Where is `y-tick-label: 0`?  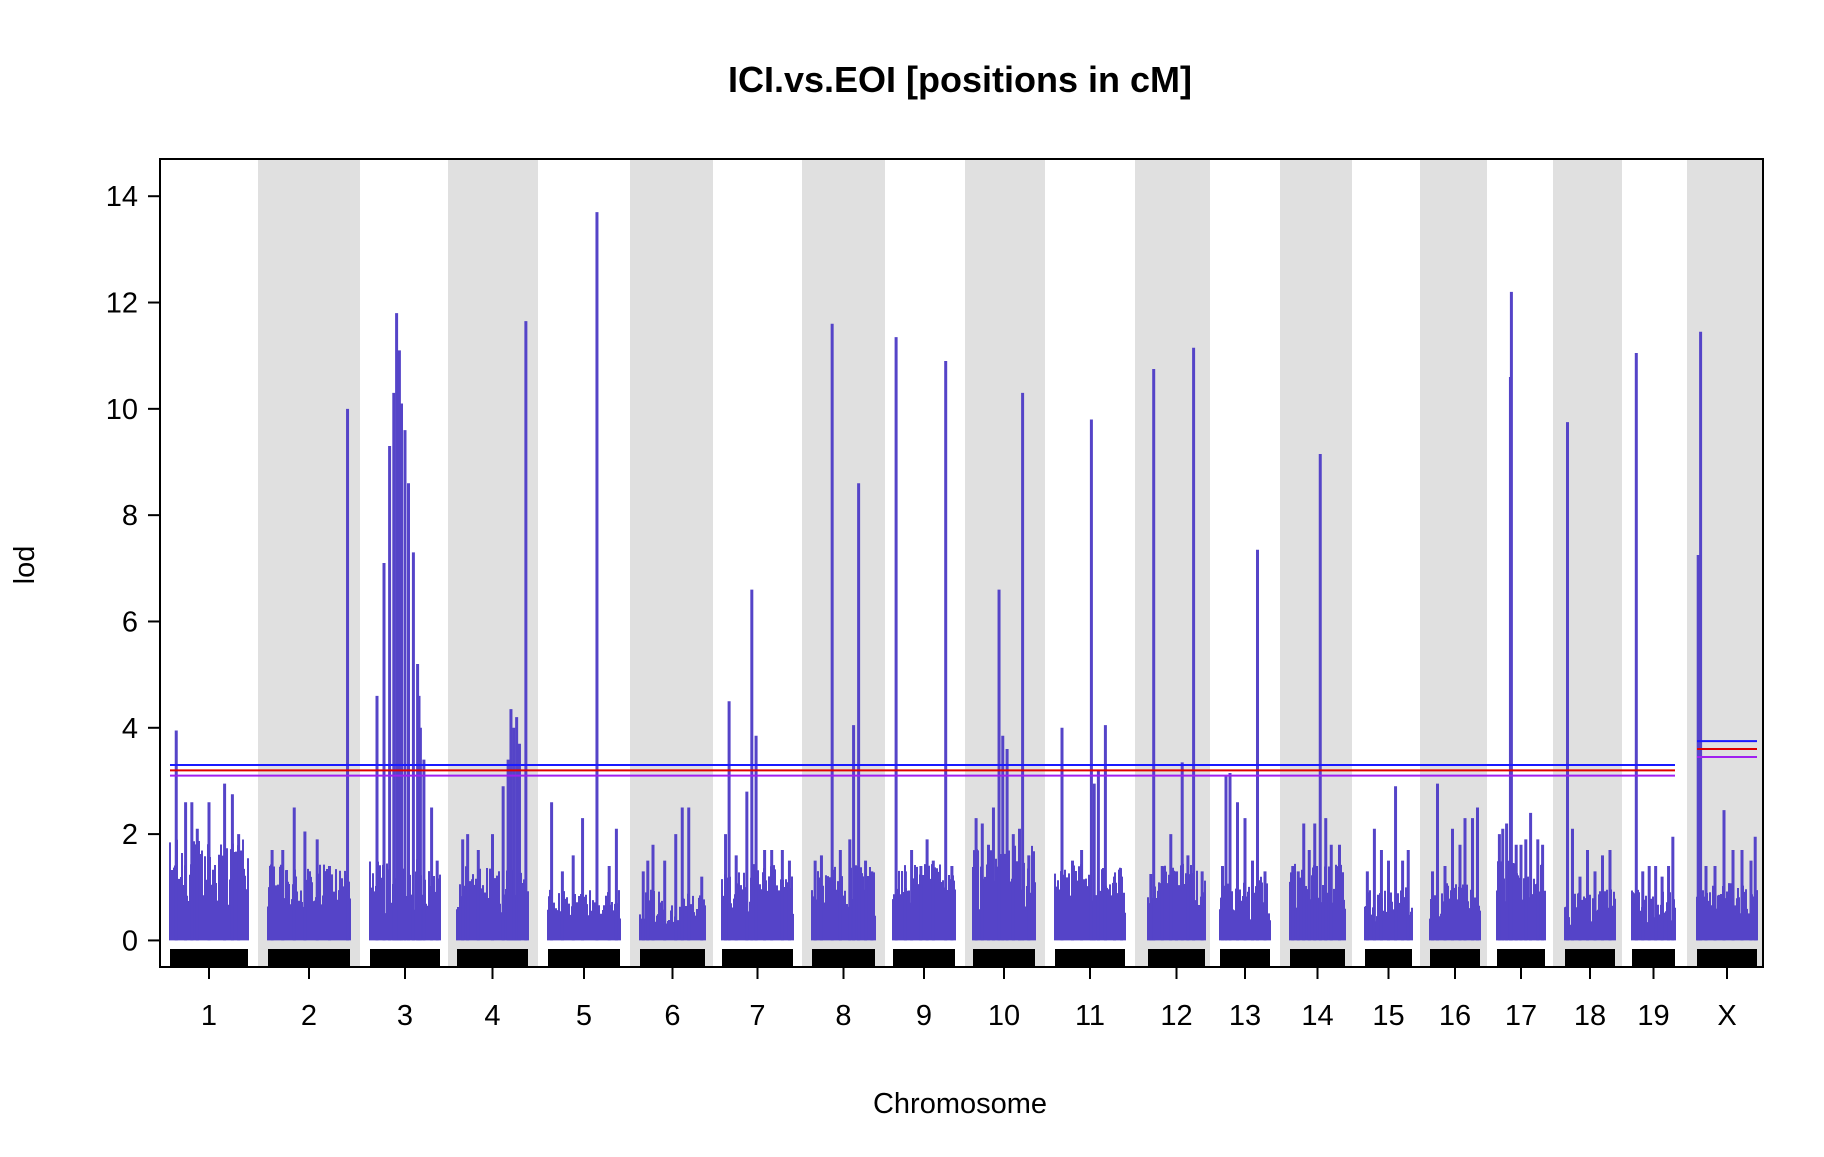
y-tick-label: 0 is located at coordinates (130, 941).